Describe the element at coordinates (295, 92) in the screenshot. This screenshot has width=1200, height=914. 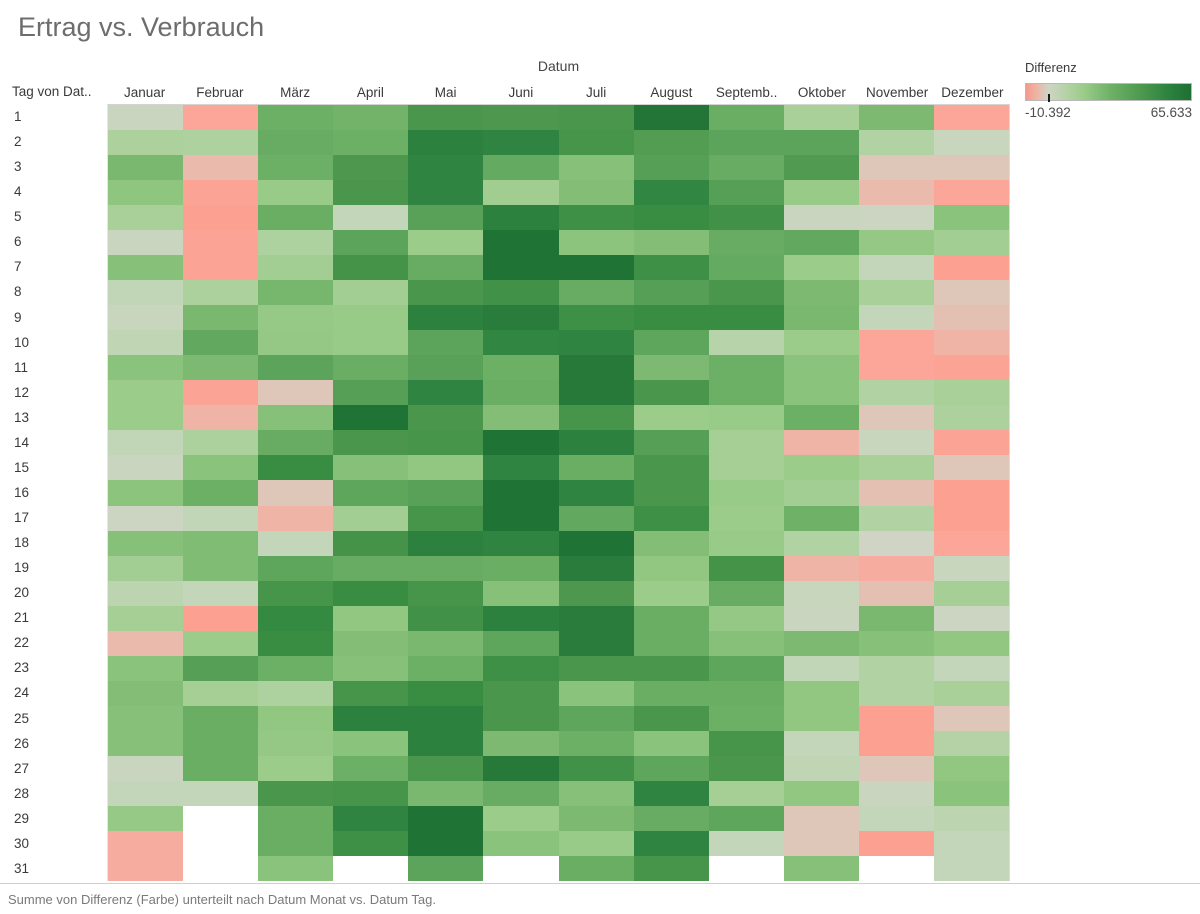
I see `column-header-3: März` at that location.